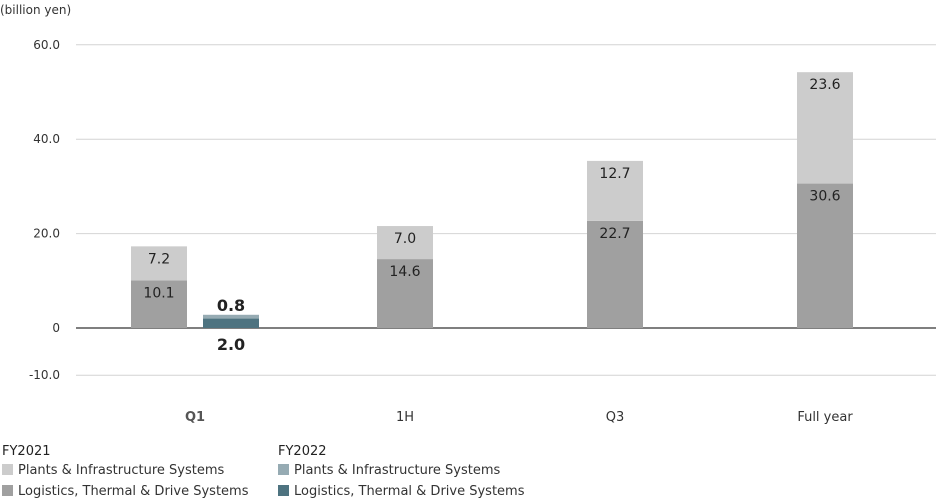 This screenshot has height=500, width=936. Describe the element at coordinates (824, 85) in the screenshot. I see `fy2021-value-label: 23.6` at that location.